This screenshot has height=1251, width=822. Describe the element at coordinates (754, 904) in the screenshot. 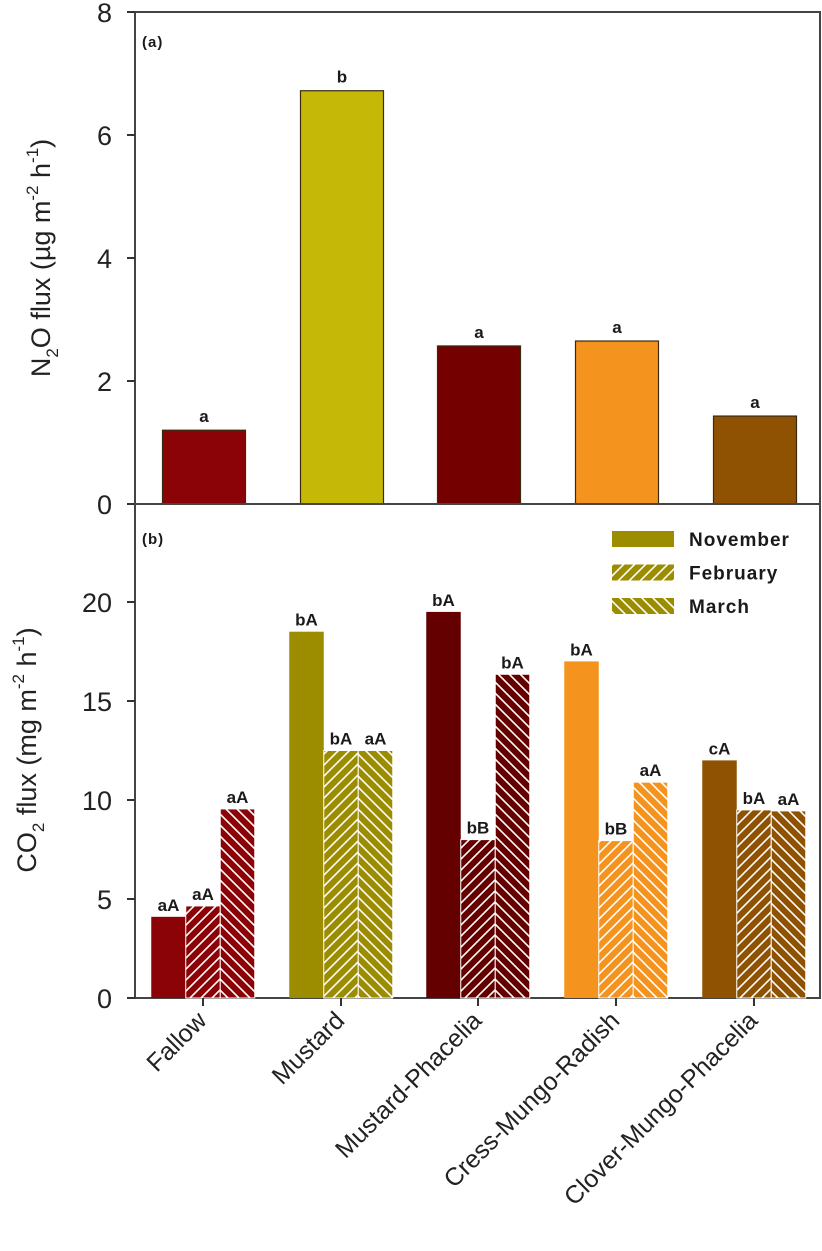

I see `panel-b-bar-clover-mungo-phacelia-february` at that location.